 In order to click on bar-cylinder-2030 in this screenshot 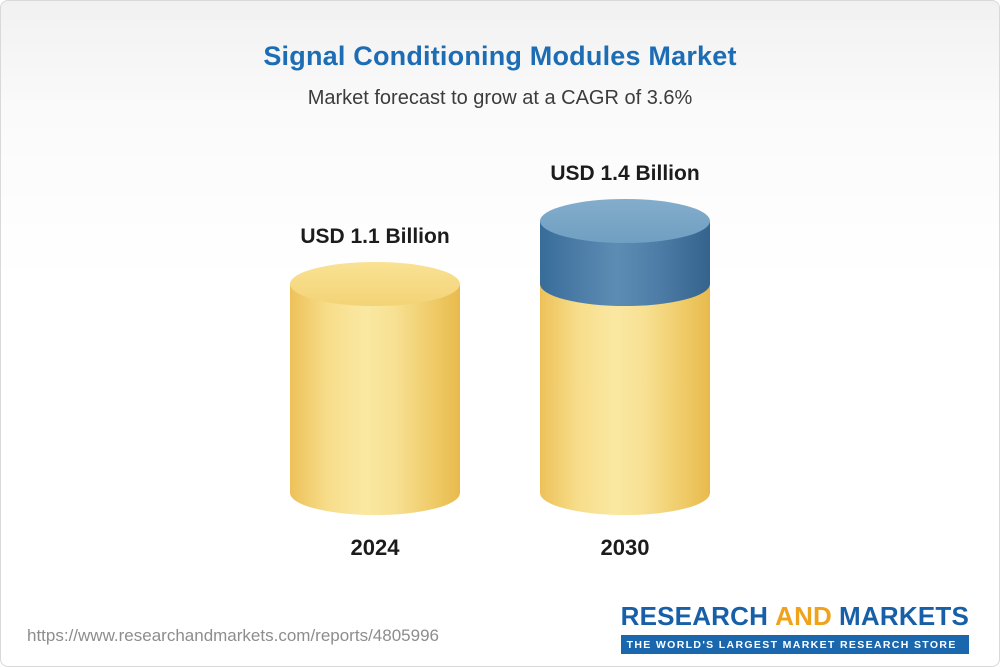, I will do `click(625, 357)`.